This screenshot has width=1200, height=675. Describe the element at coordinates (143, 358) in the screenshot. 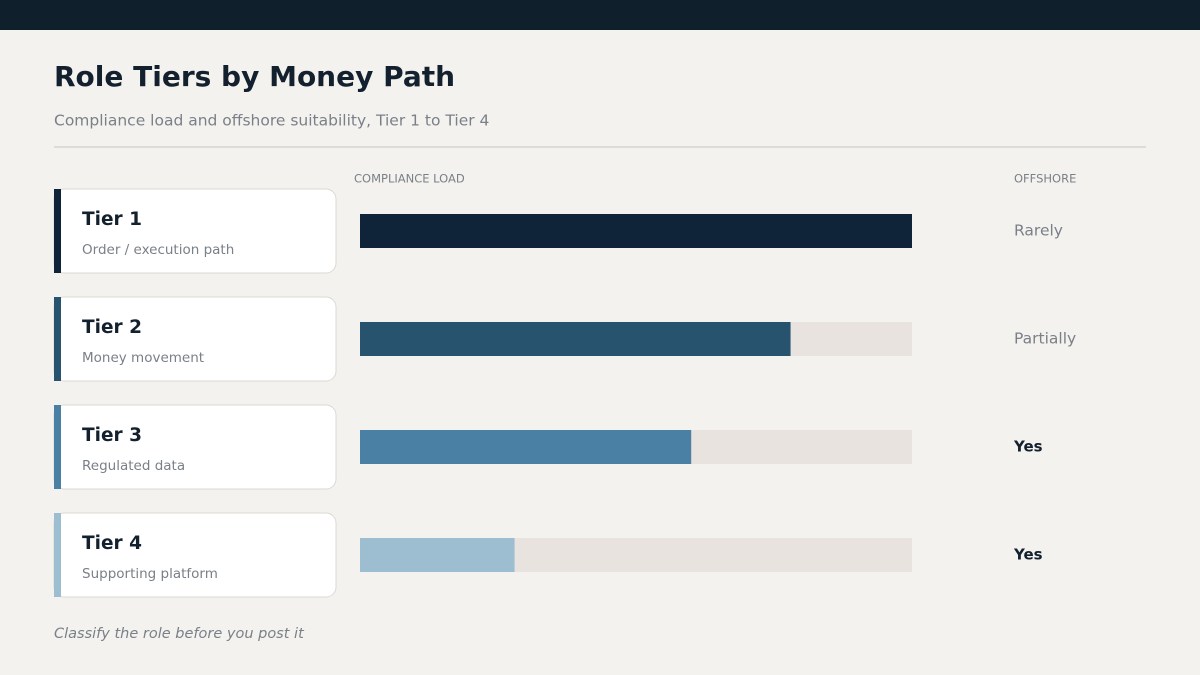

I see `tier-description: Money movement` at that location.